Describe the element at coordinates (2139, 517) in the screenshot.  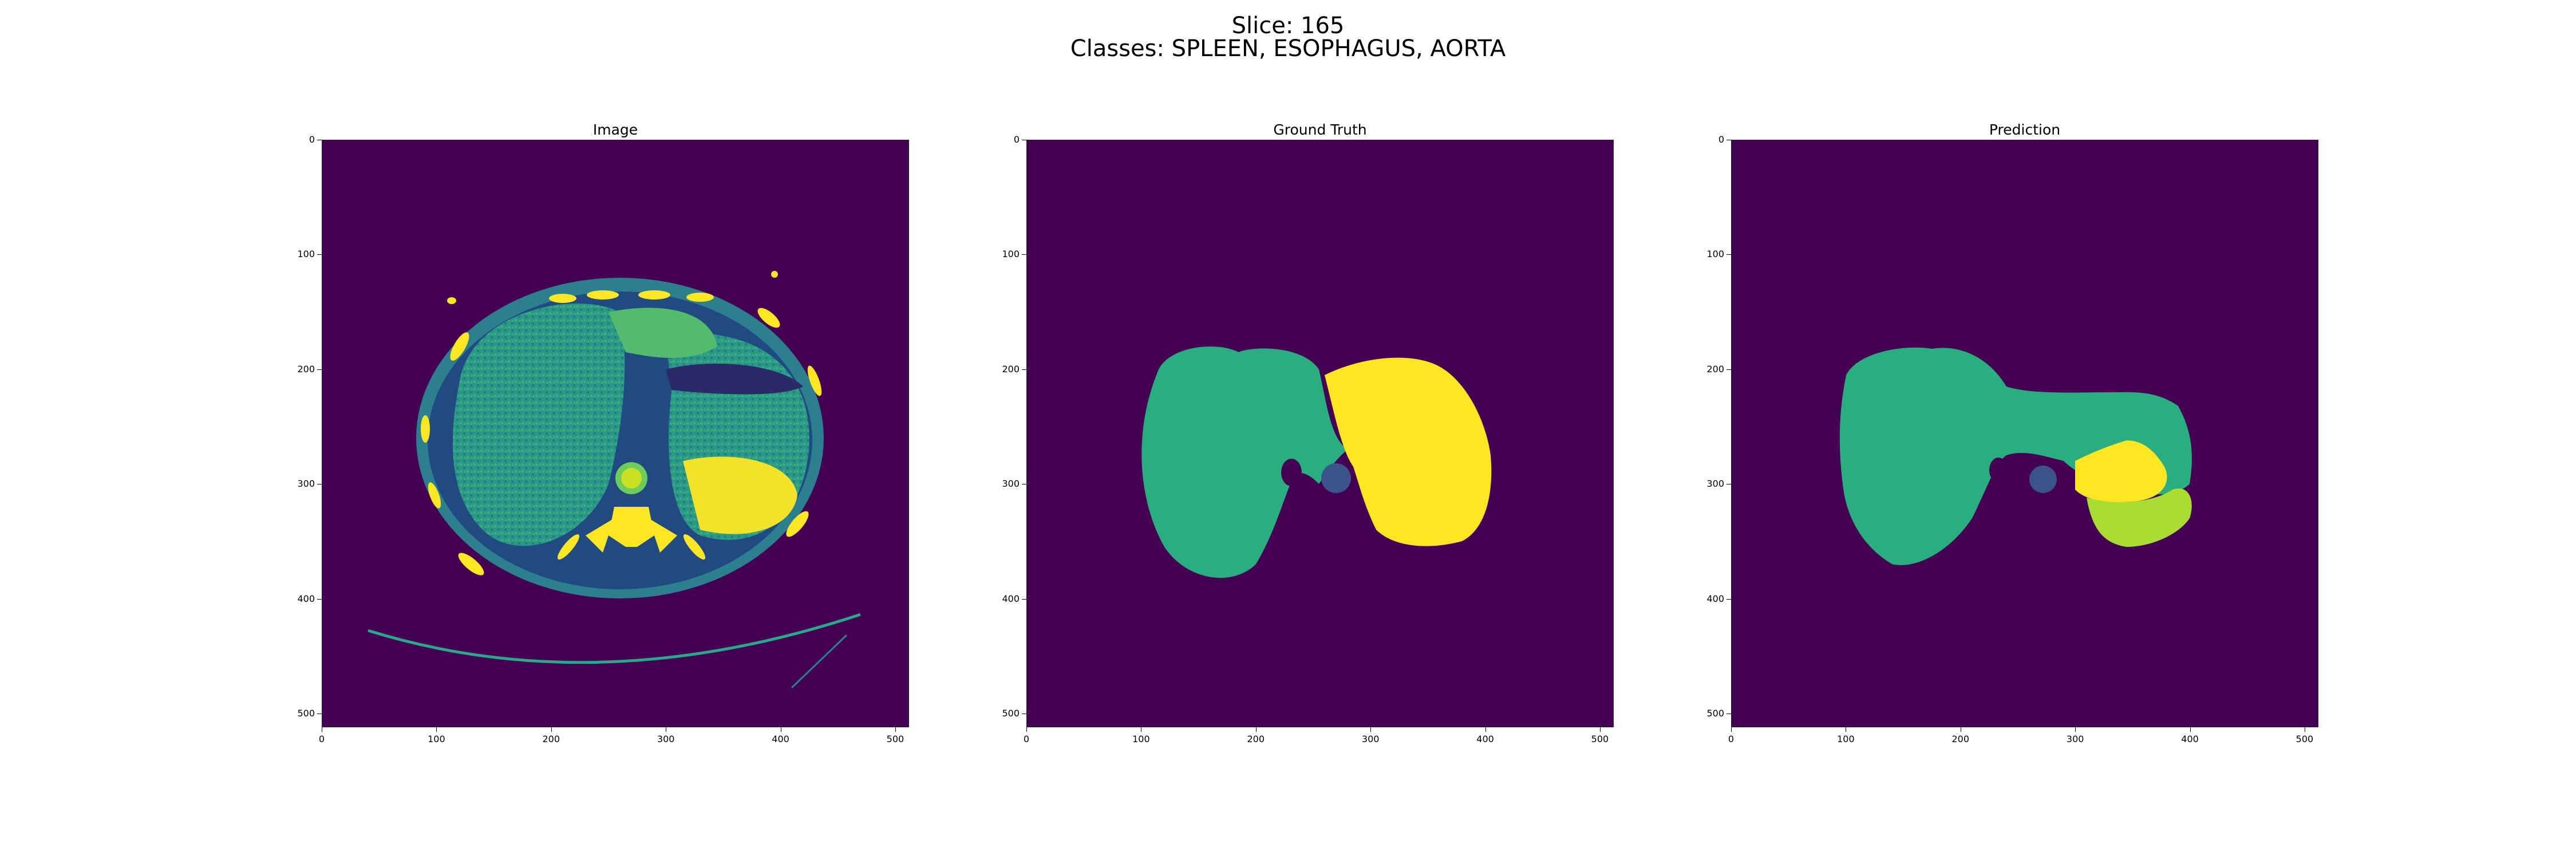
I see `pred-region-lime` at that location.